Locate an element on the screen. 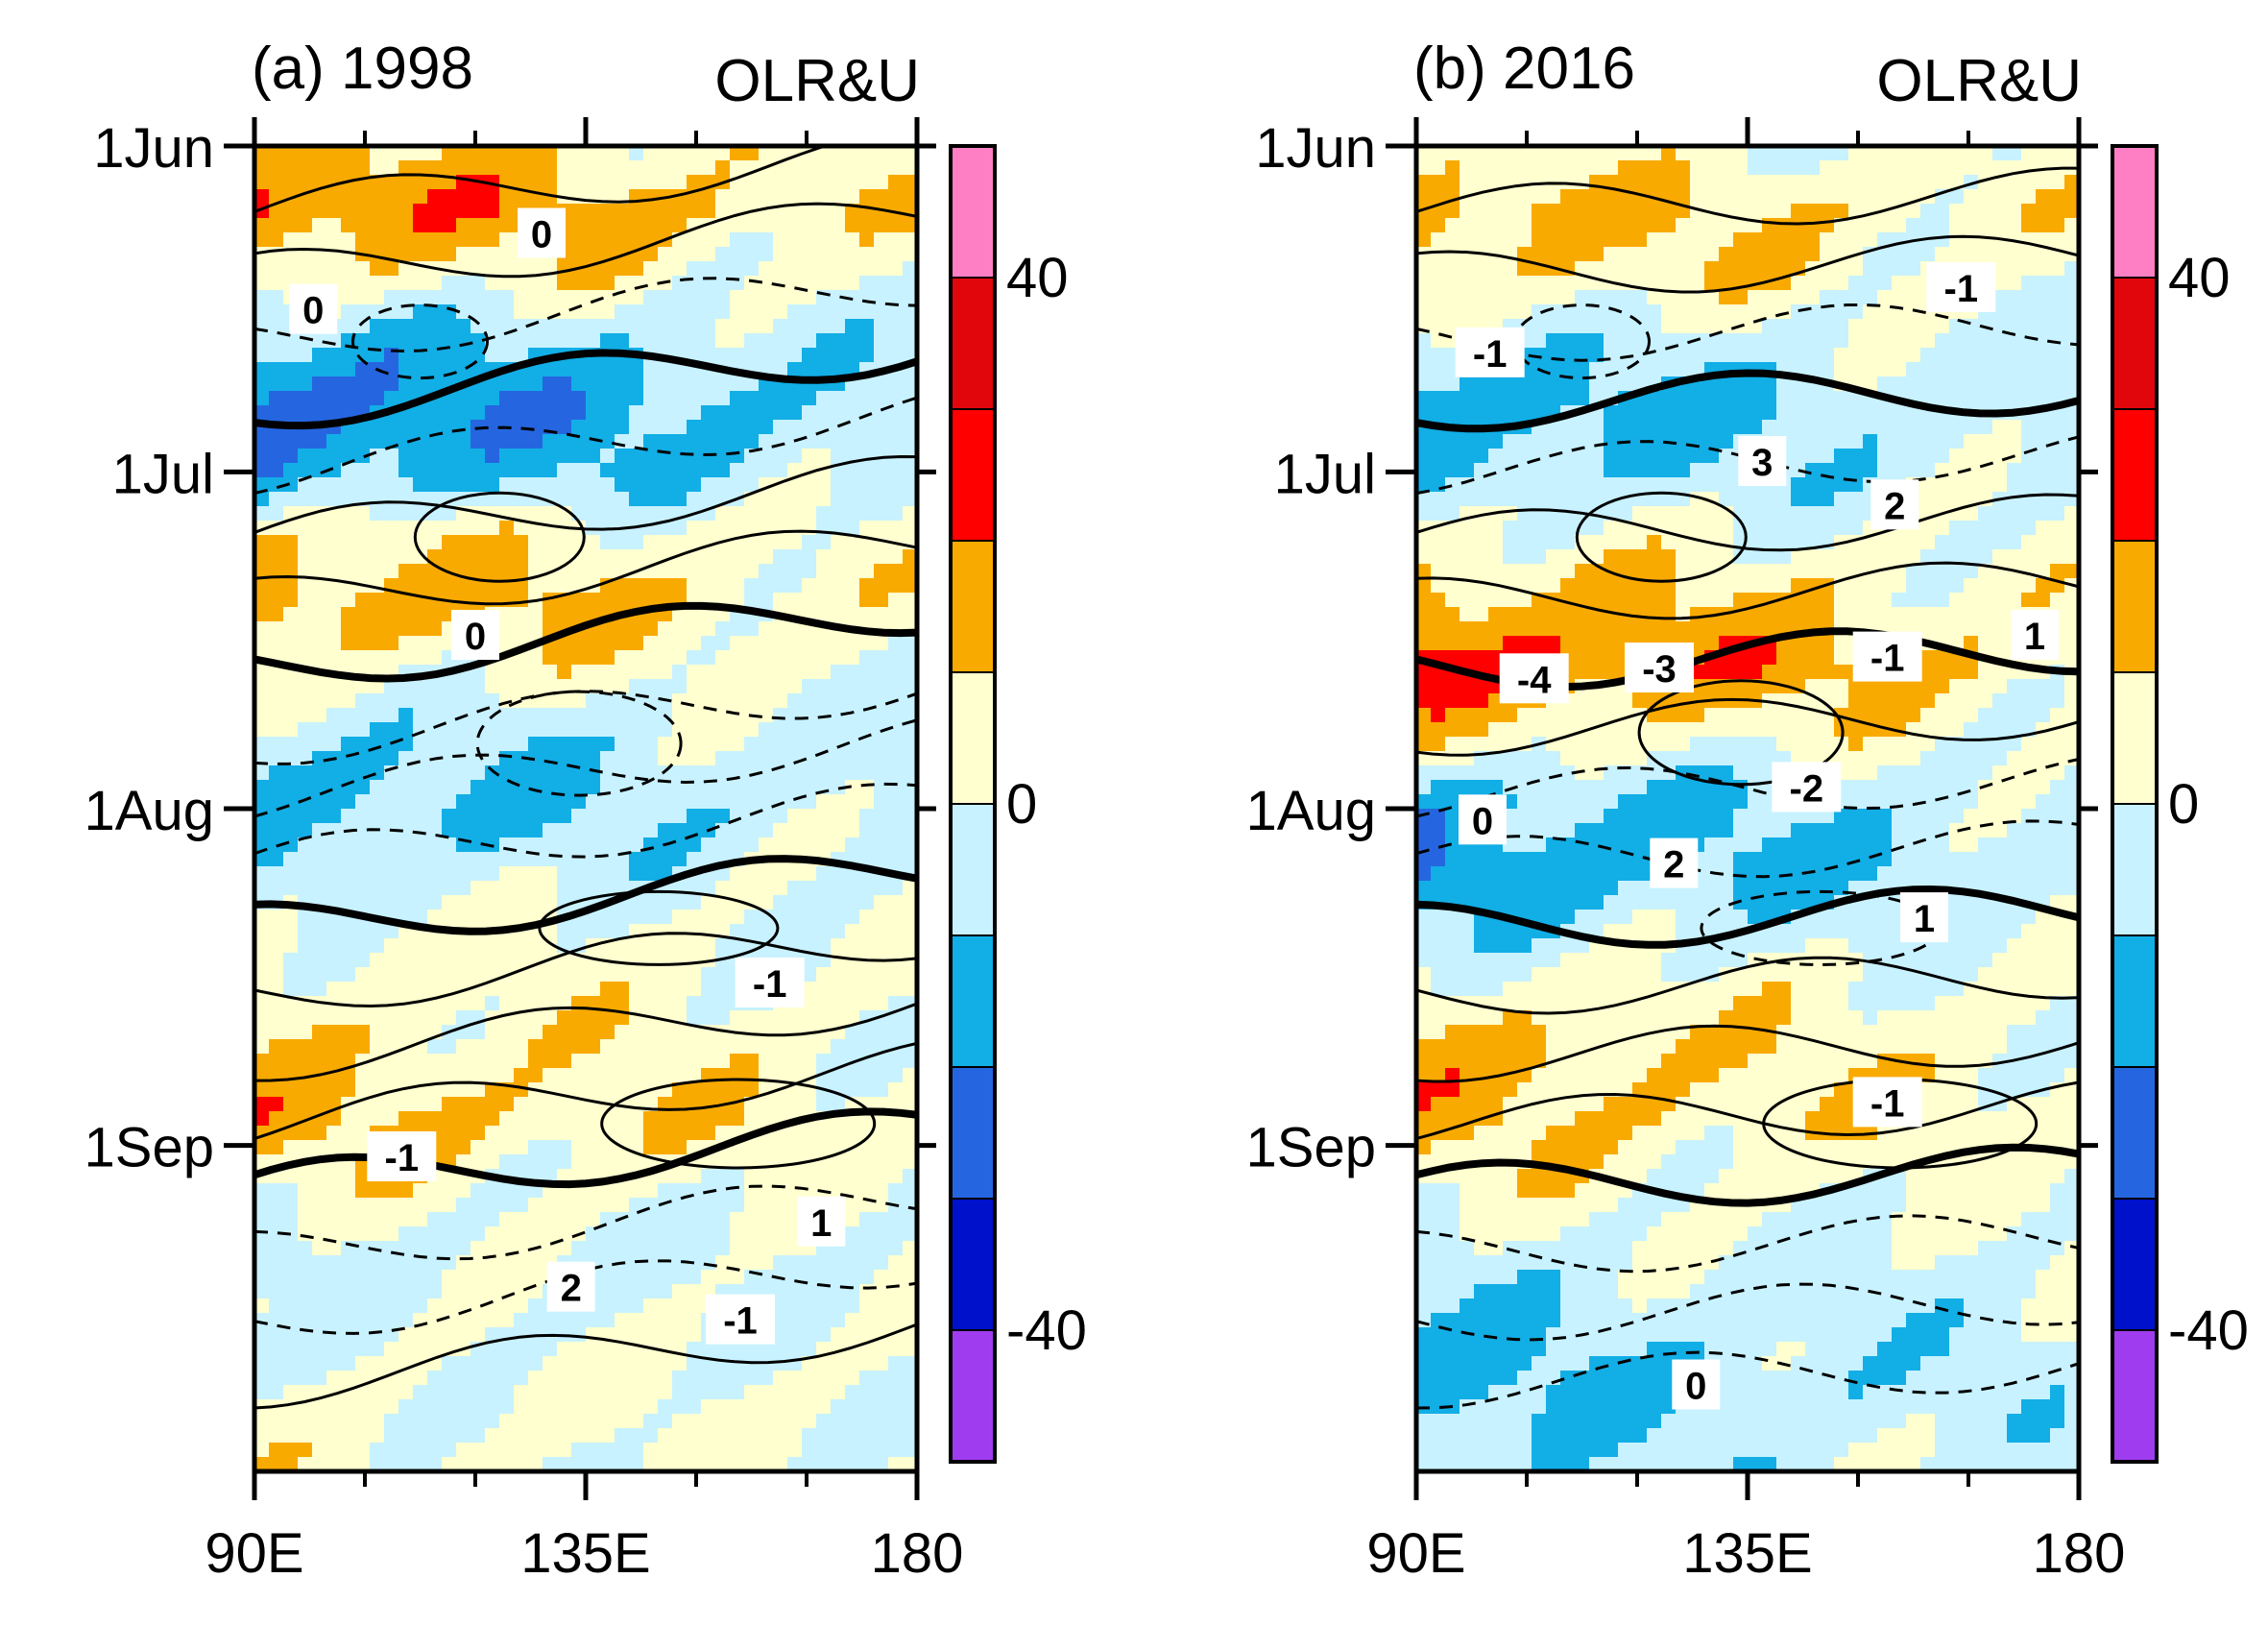  u-contour-line is located at coordinates (585, 1366).